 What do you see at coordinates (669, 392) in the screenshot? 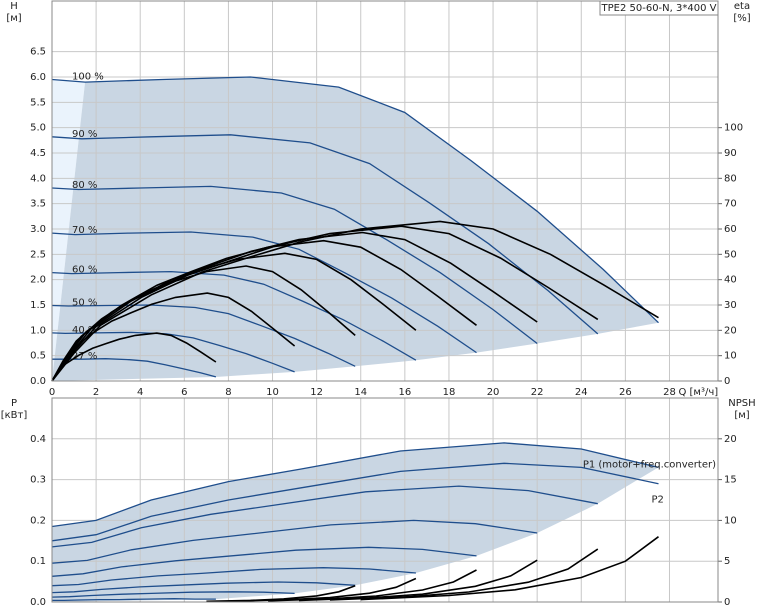
I see `x-tick-label: 28` at bounding box center [669, 392].